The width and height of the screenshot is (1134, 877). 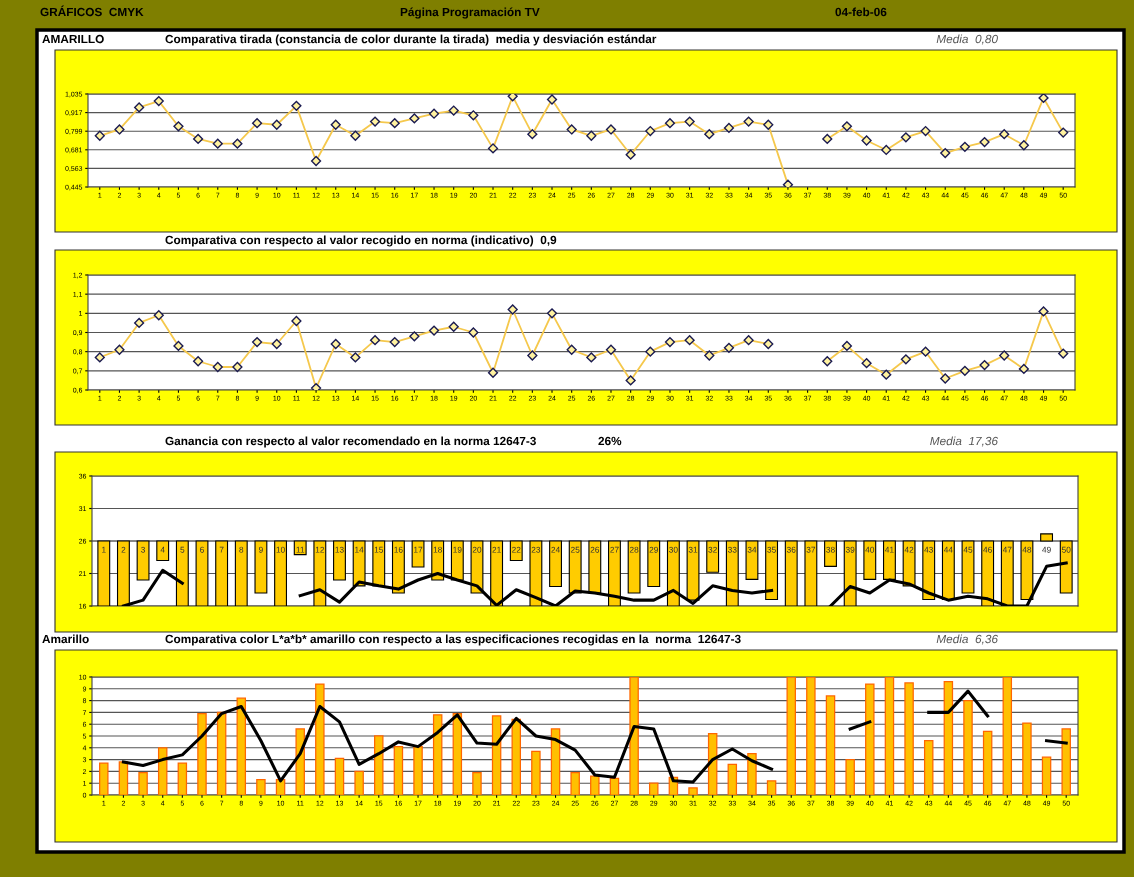 I want to click on category-label: 42, so click(x=909, y=549).